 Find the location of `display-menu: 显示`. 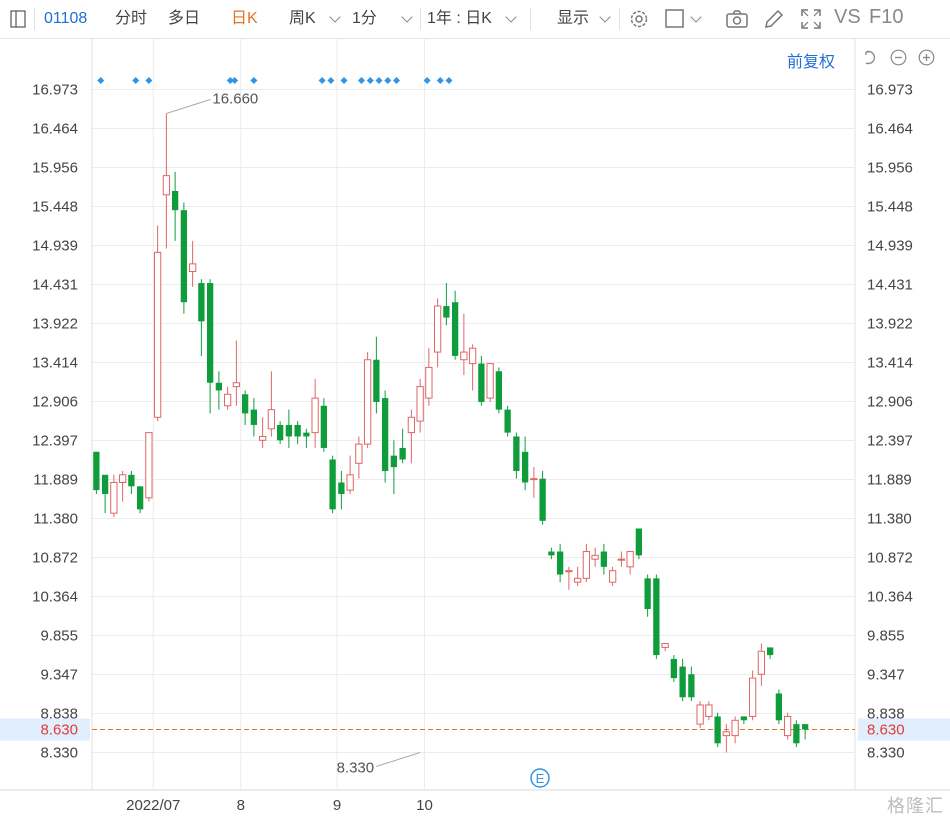

display-menu: 显示 is located at coordinates (573, 18).